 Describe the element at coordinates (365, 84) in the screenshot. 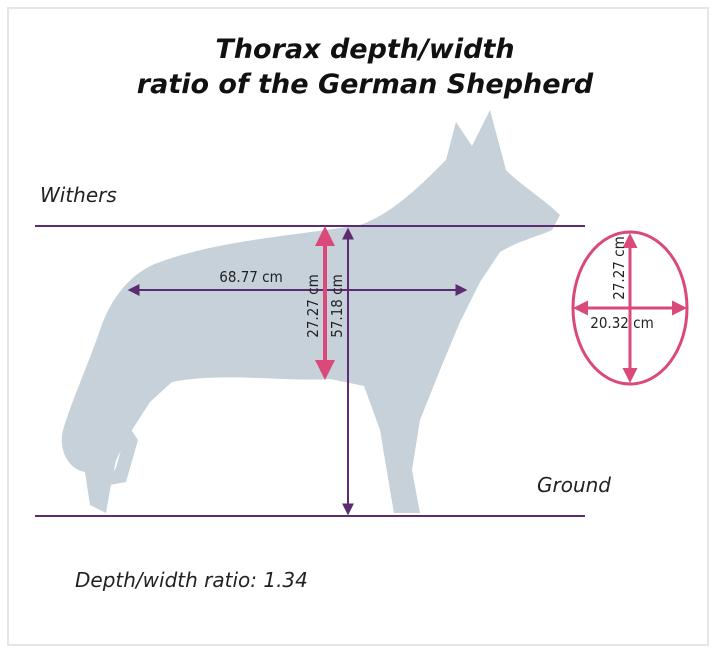

I see `title-line: ratio of the German Shepherd` at that location.